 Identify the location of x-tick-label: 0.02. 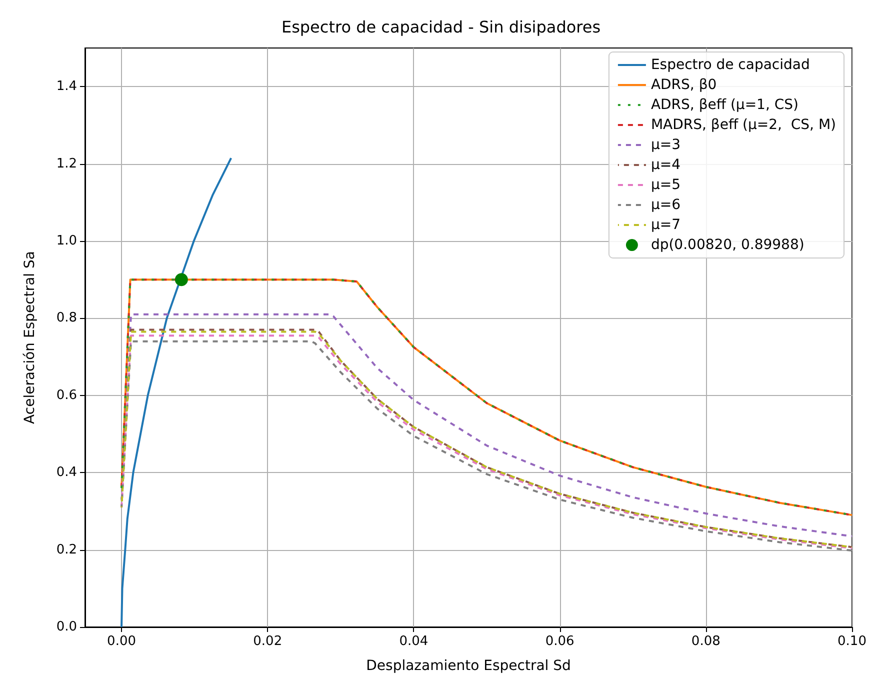
(267, 641).